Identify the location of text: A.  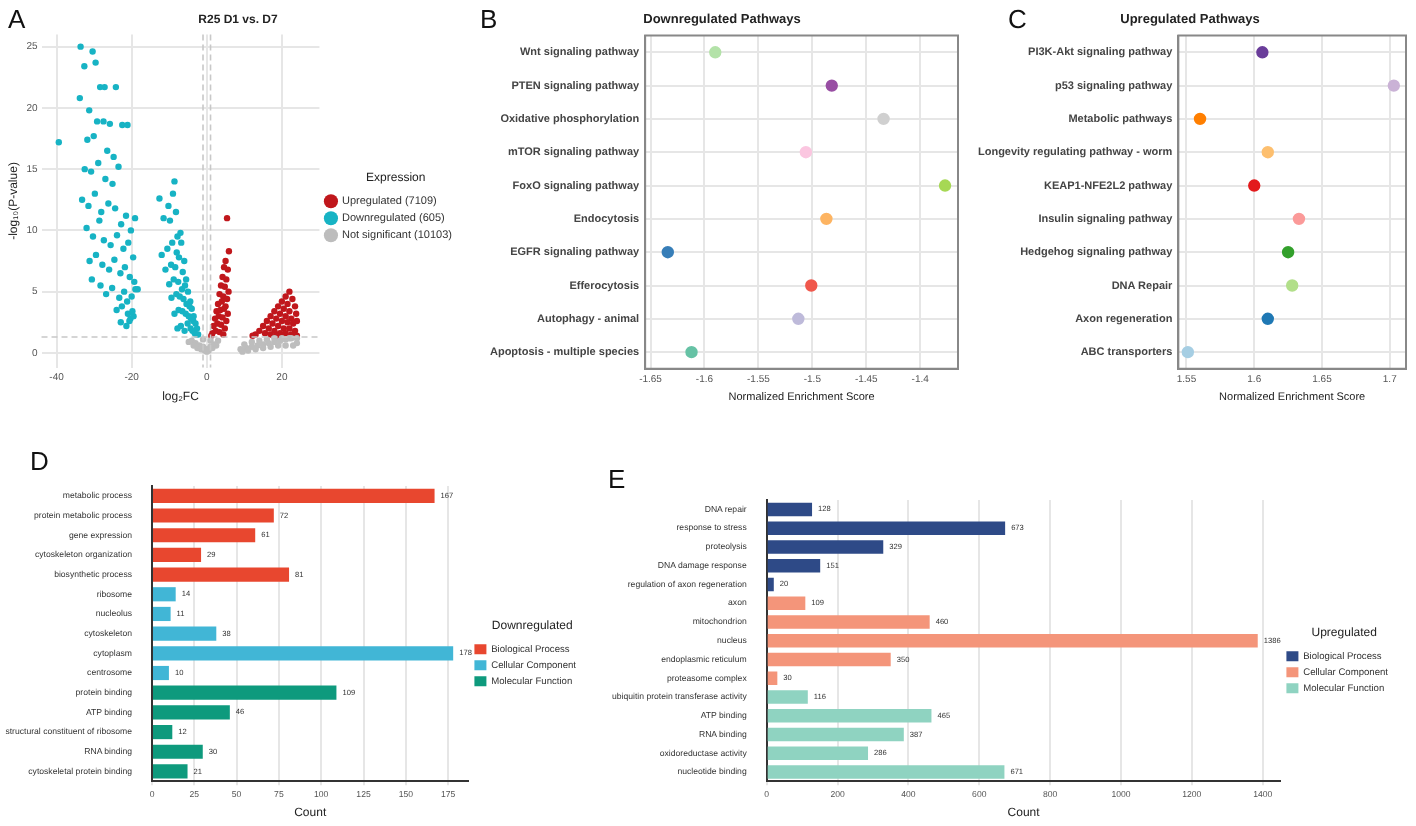
(17, 19).